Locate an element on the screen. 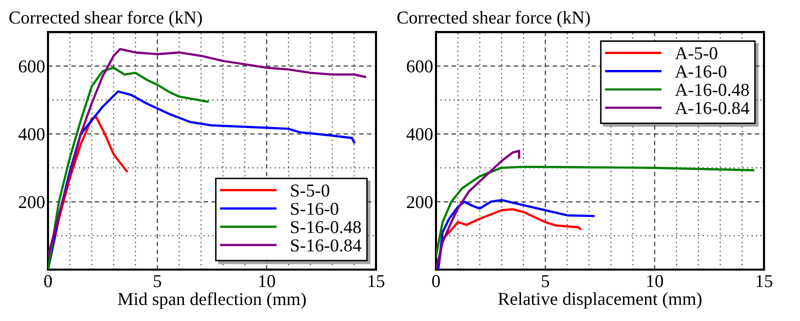  legend-label: A-16-0.48 is located at coordinates (712, 90).